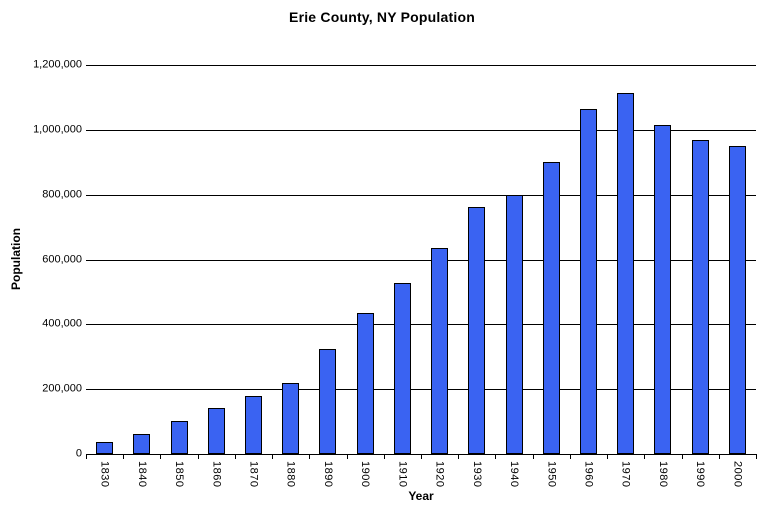 This screenshot has width=764, height=518. Describe the element at coordinates (700, 297) in the screenshot. I see `bar-1990` at that location.